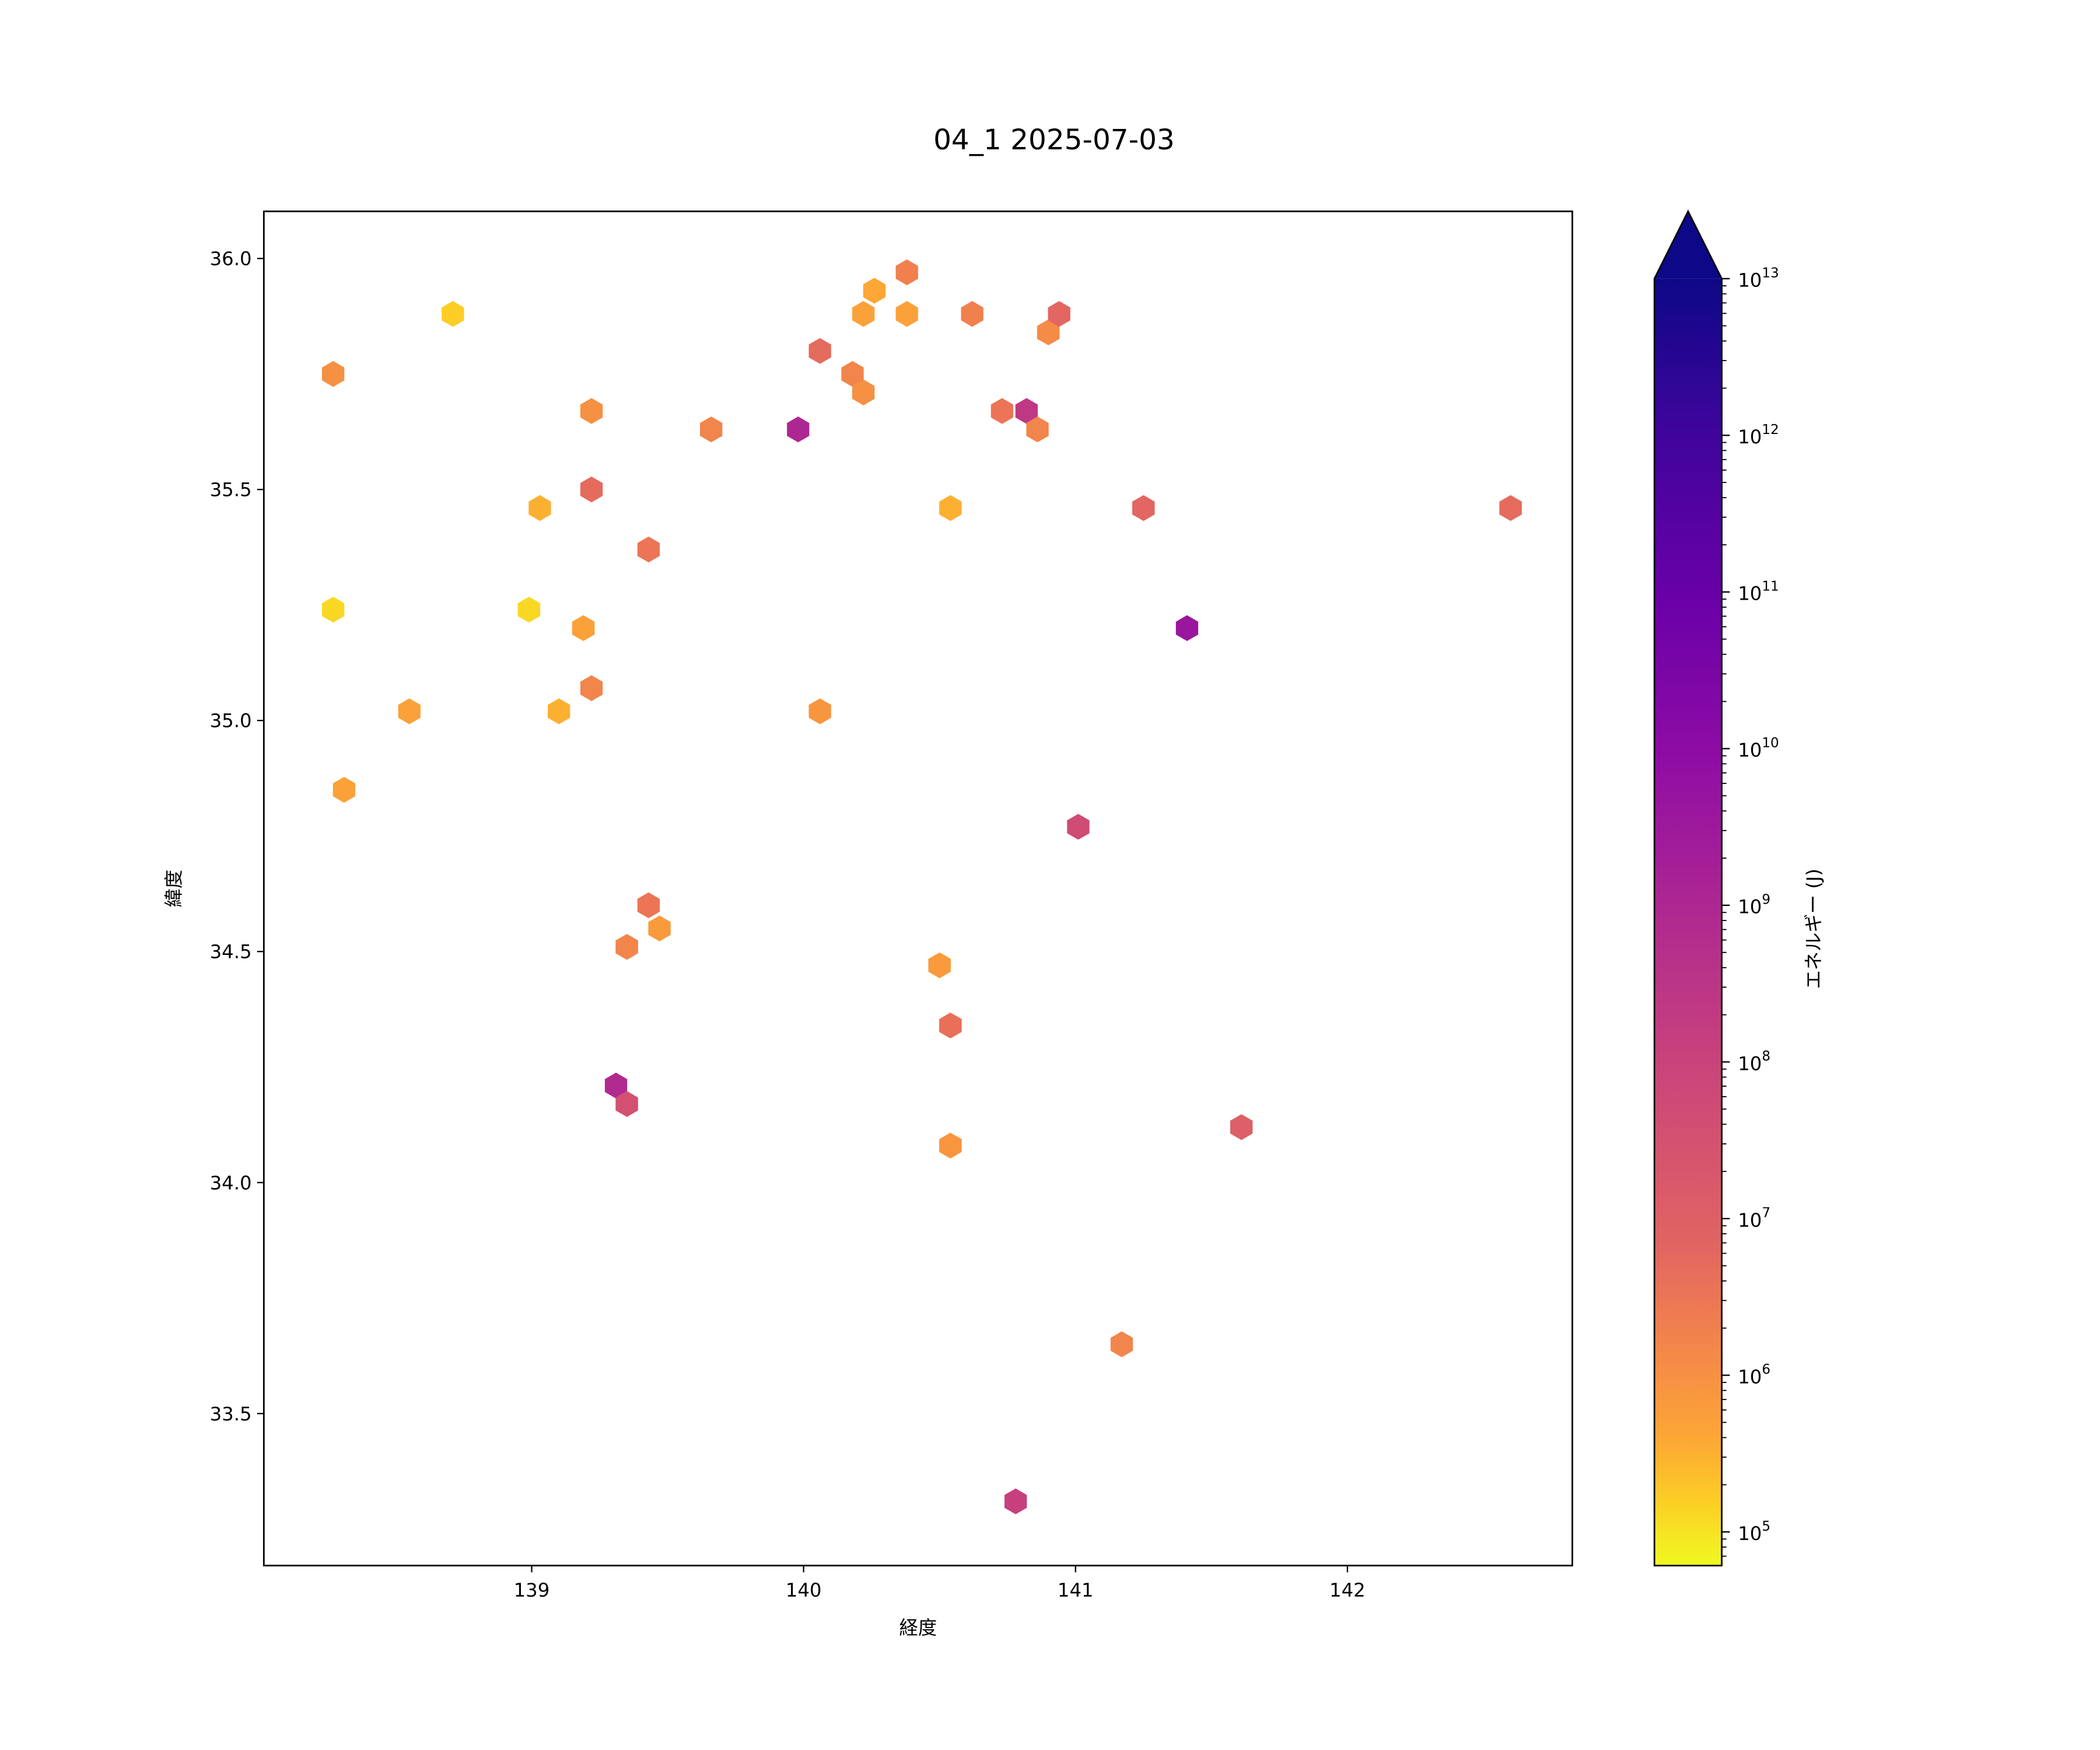 The height and width of the screenshot is (1750, 2100). I want to click on x-tick-label: 141, so click(1076, 1590).